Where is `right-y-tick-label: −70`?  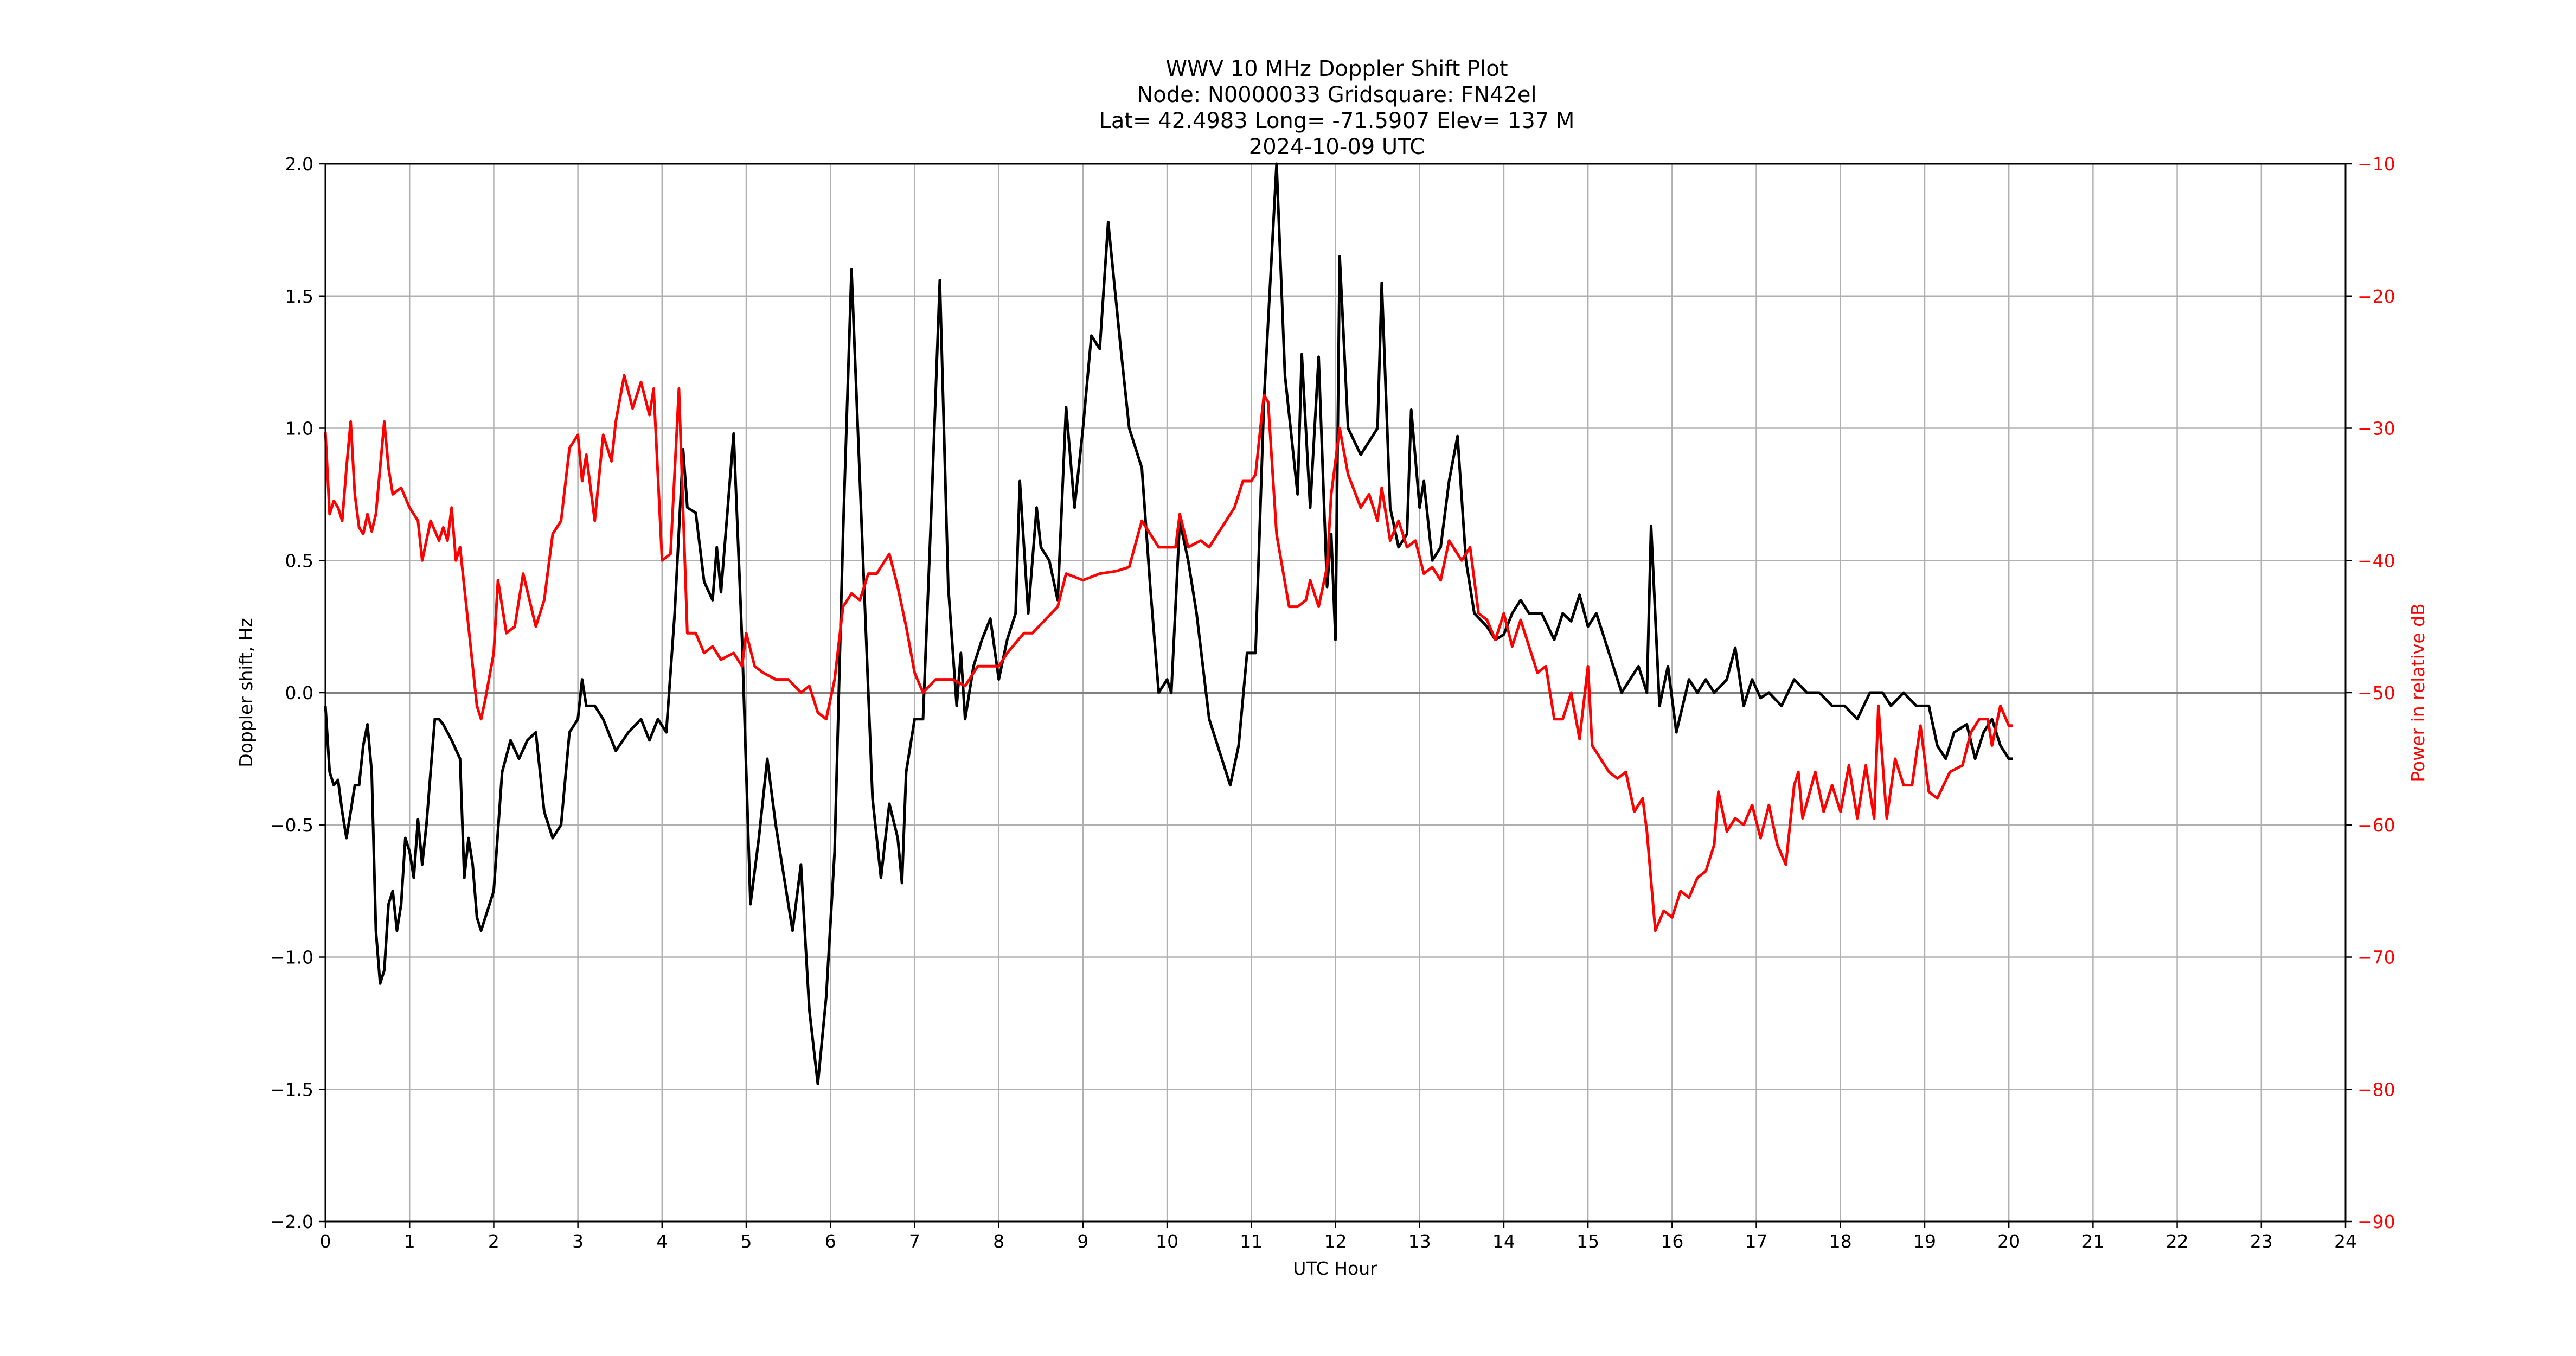 right-y-tick-label: −70 is located at coordinates (2376, 957).